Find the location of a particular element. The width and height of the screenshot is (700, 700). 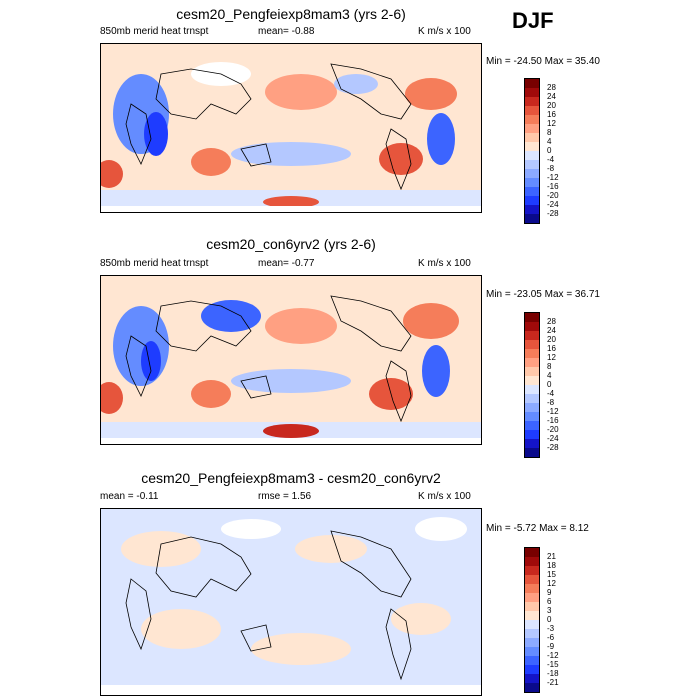

colorbar-tick-label: 9 is located at coordinates (549, 592).